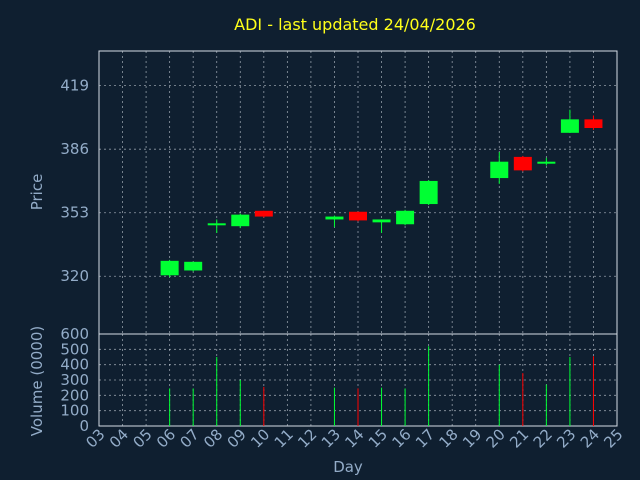  Describe the element at coordinates (74, 395) in the screenshot. I see `volume-tick-label: 200` at that location.